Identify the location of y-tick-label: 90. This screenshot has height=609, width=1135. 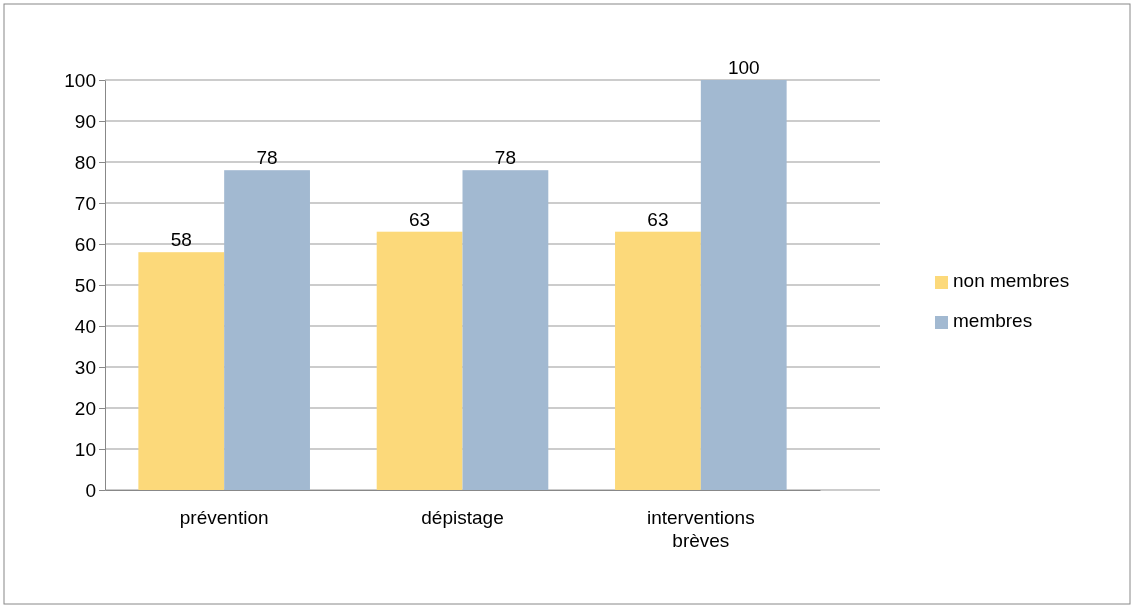
(85, 121).